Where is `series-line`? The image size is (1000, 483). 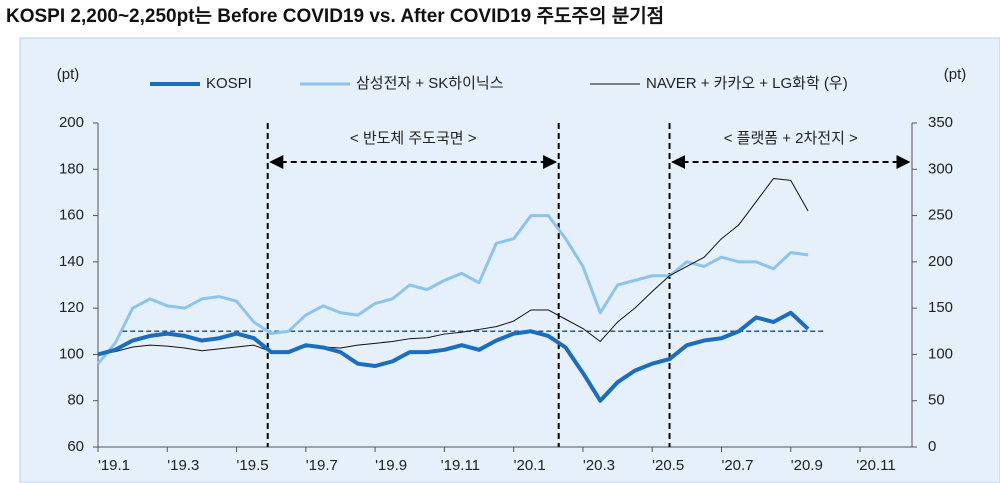 series-line is located at coordinates (453, 356).